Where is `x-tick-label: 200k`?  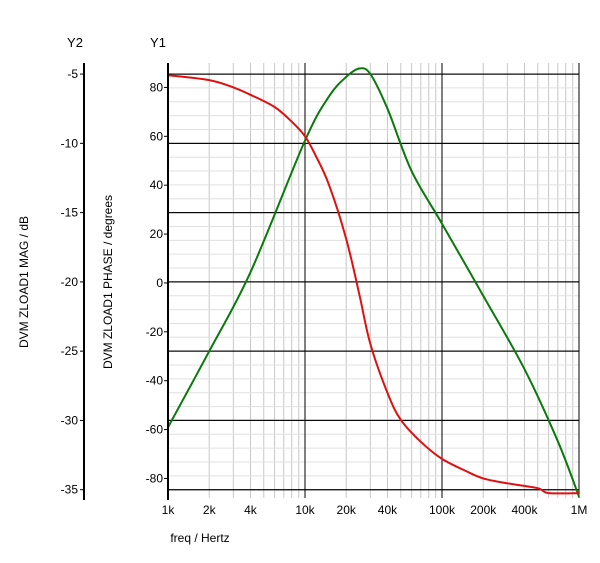
x-tick-label: 200k is located at coordinates (483, 510).